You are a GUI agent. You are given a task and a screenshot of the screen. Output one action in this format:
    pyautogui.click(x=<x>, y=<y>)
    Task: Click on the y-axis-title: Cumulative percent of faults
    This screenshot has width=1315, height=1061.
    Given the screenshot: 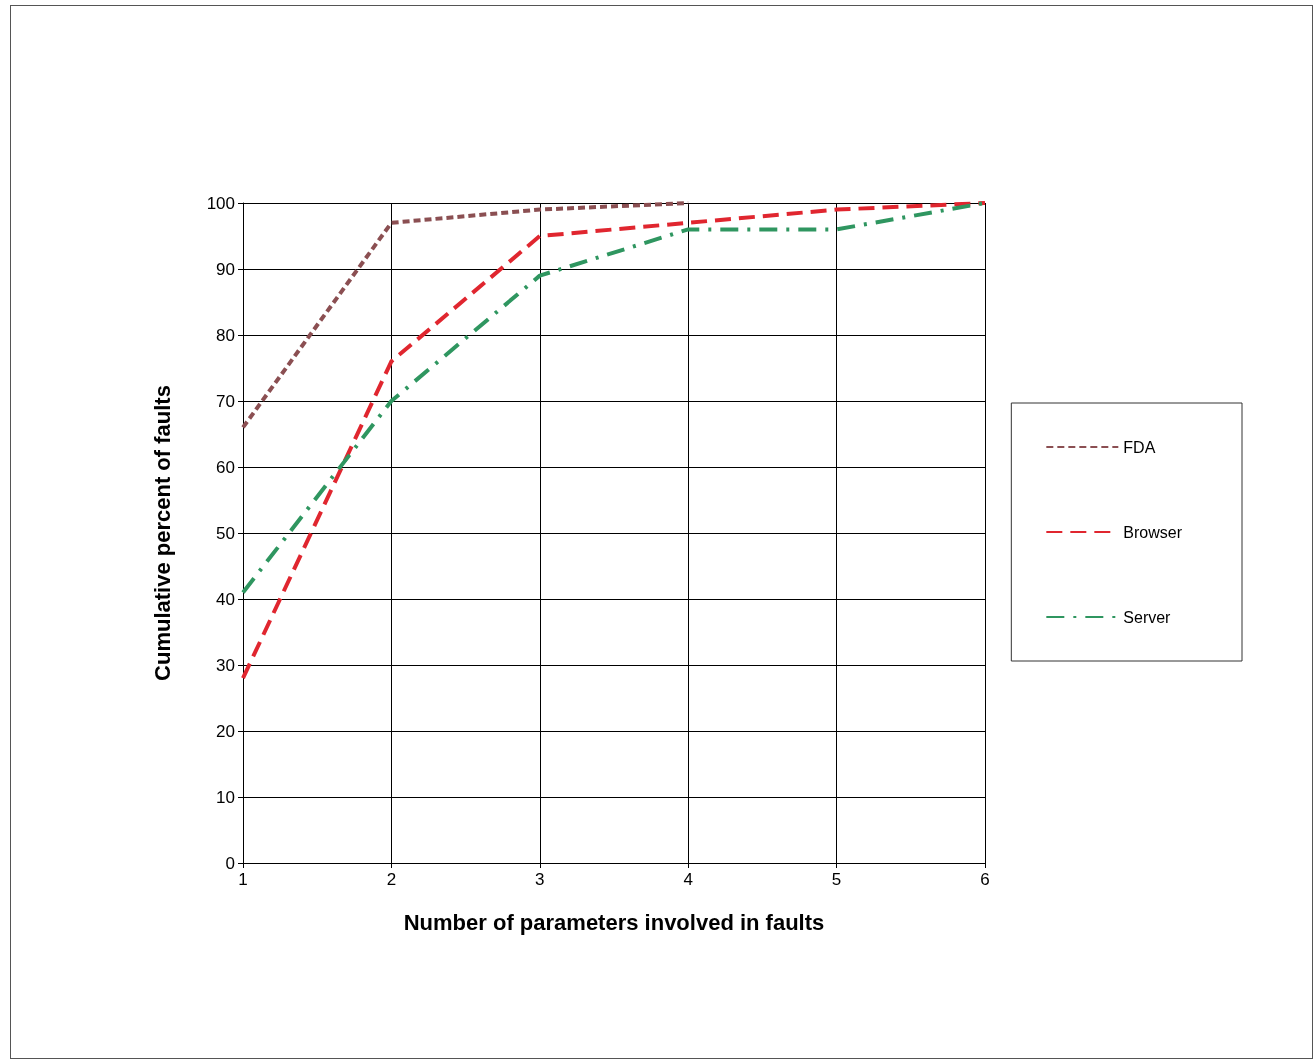 What is the action you would take?
    pyautogui.click(x=162, y=533)
    